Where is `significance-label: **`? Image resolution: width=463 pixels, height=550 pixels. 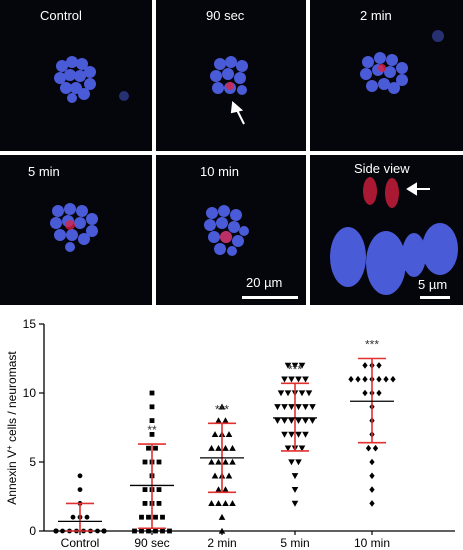
significance-label: ** is located at coordinates (152, 430).